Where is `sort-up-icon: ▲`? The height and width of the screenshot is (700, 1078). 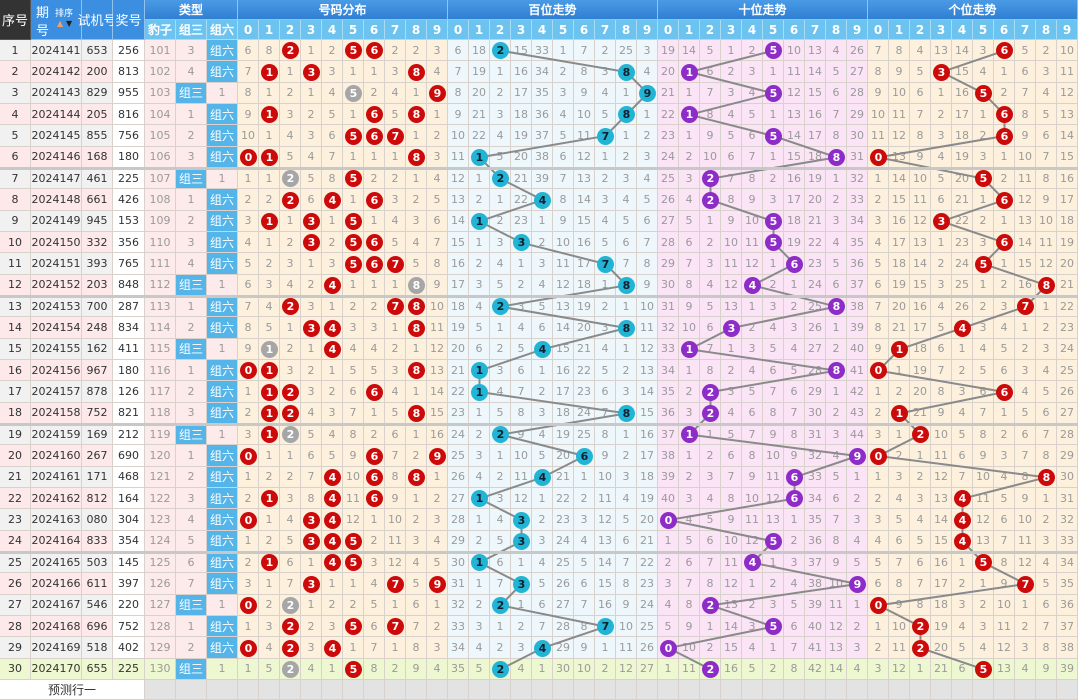
sort-up-icon: ▲ is located at coordinates (60, 23).